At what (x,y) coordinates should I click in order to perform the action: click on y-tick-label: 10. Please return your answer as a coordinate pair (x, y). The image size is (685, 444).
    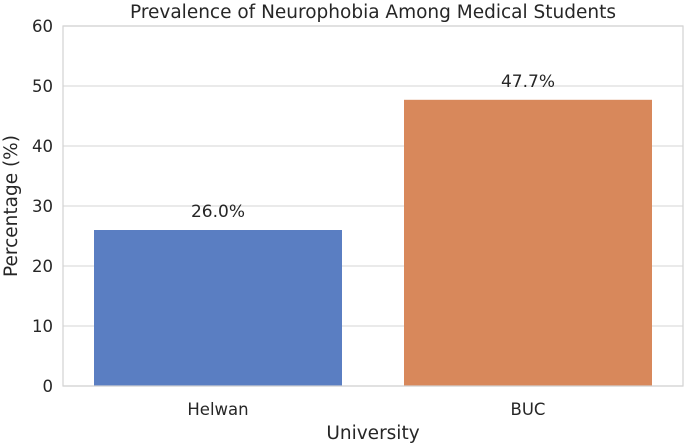
    Looking at the image, I should click on (42, 326).